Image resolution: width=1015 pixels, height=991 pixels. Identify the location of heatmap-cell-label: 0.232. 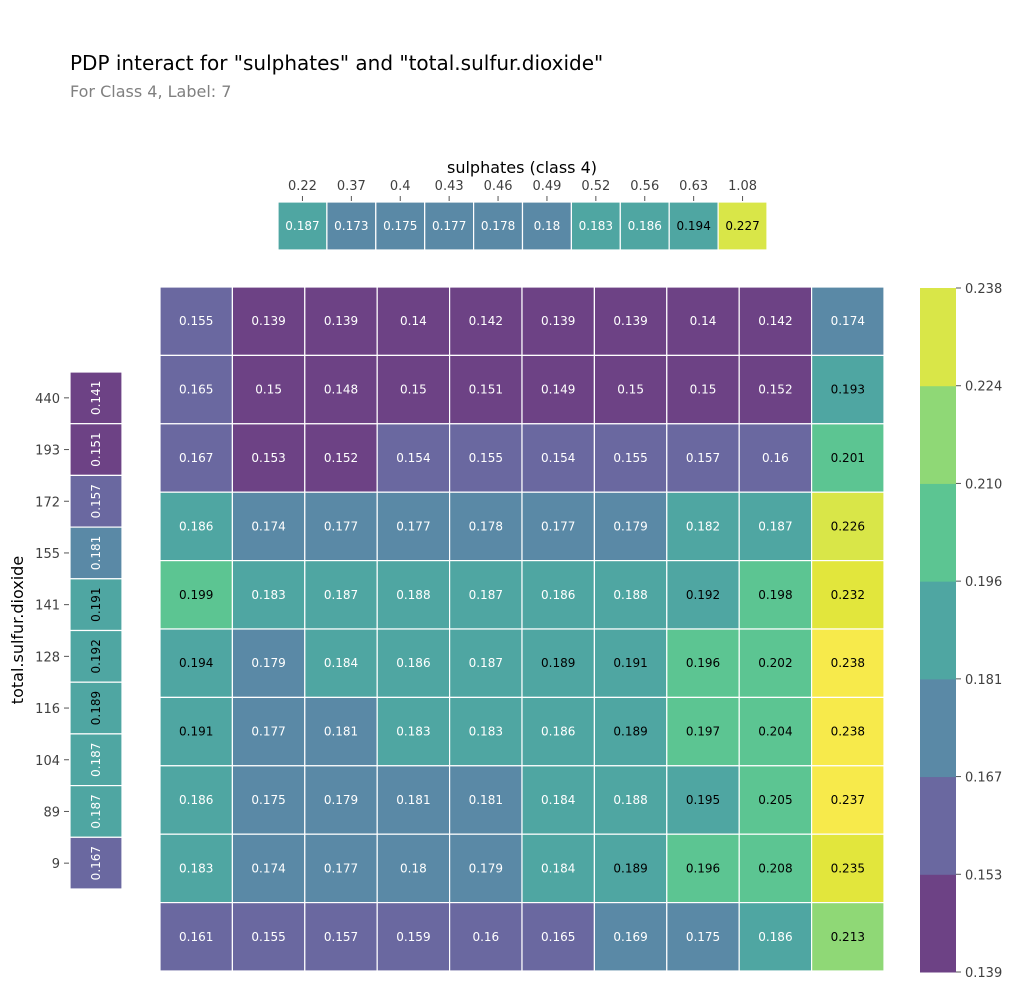
(848, 595).